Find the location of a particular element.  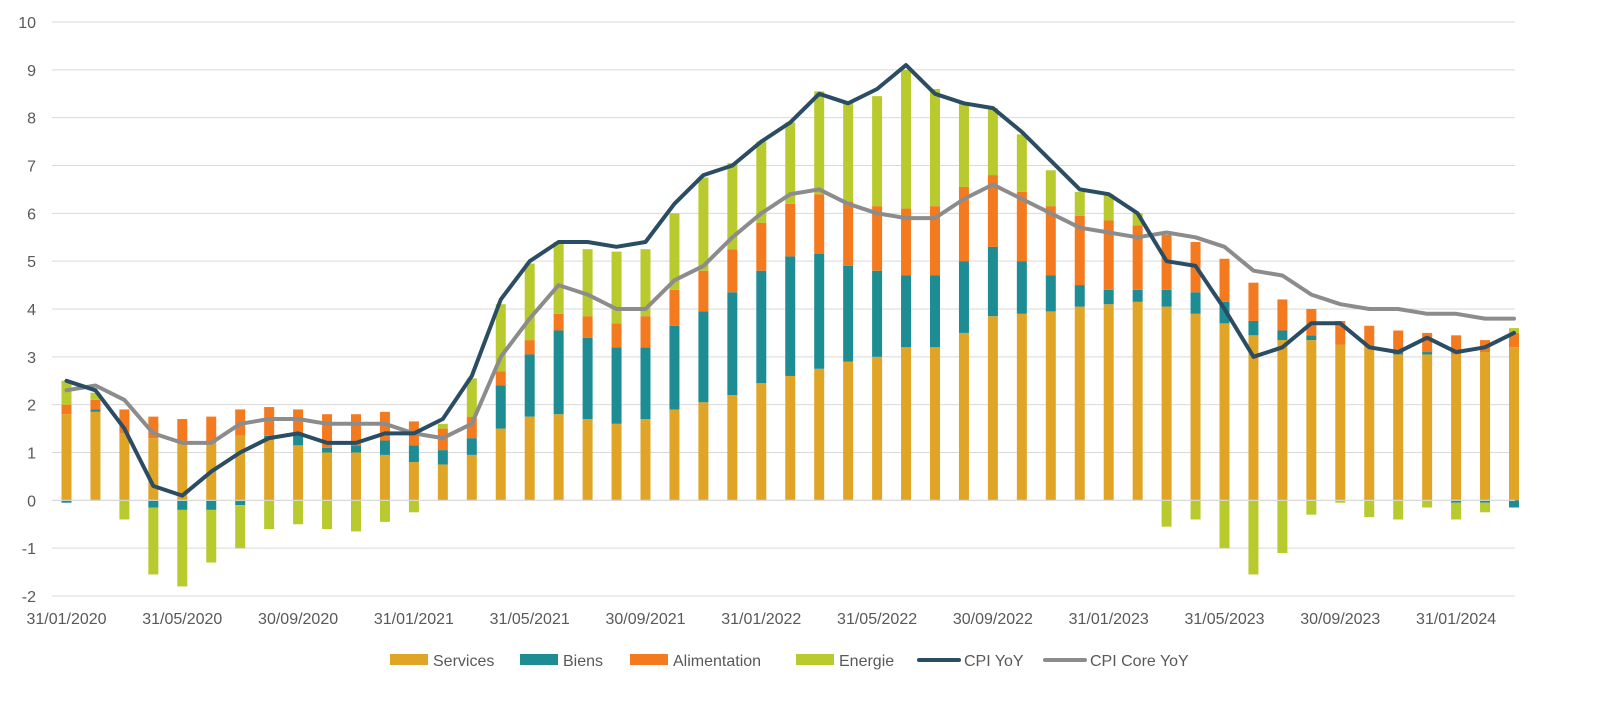

legend-label: Services is located at coordinates (463, 661).